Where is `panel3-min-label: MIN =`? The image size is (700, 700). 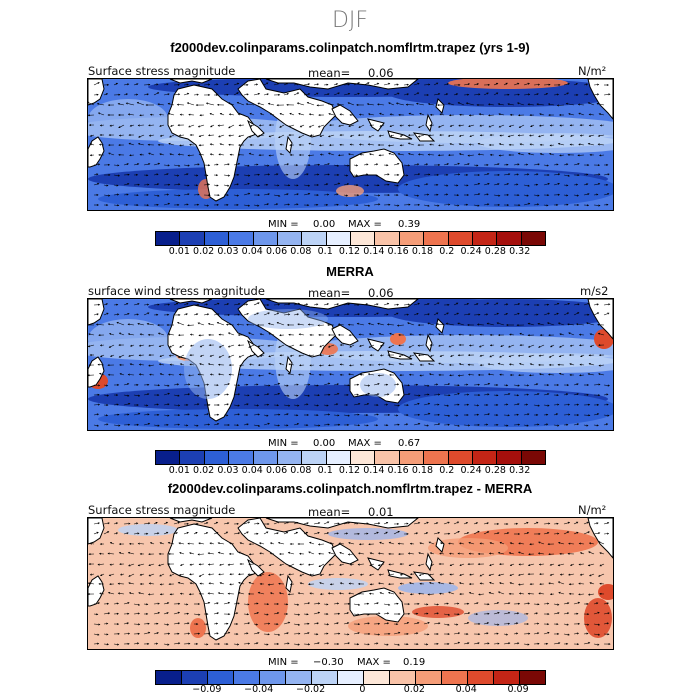
panel3-min-label: MIN = is located at coordinates (283, 662).